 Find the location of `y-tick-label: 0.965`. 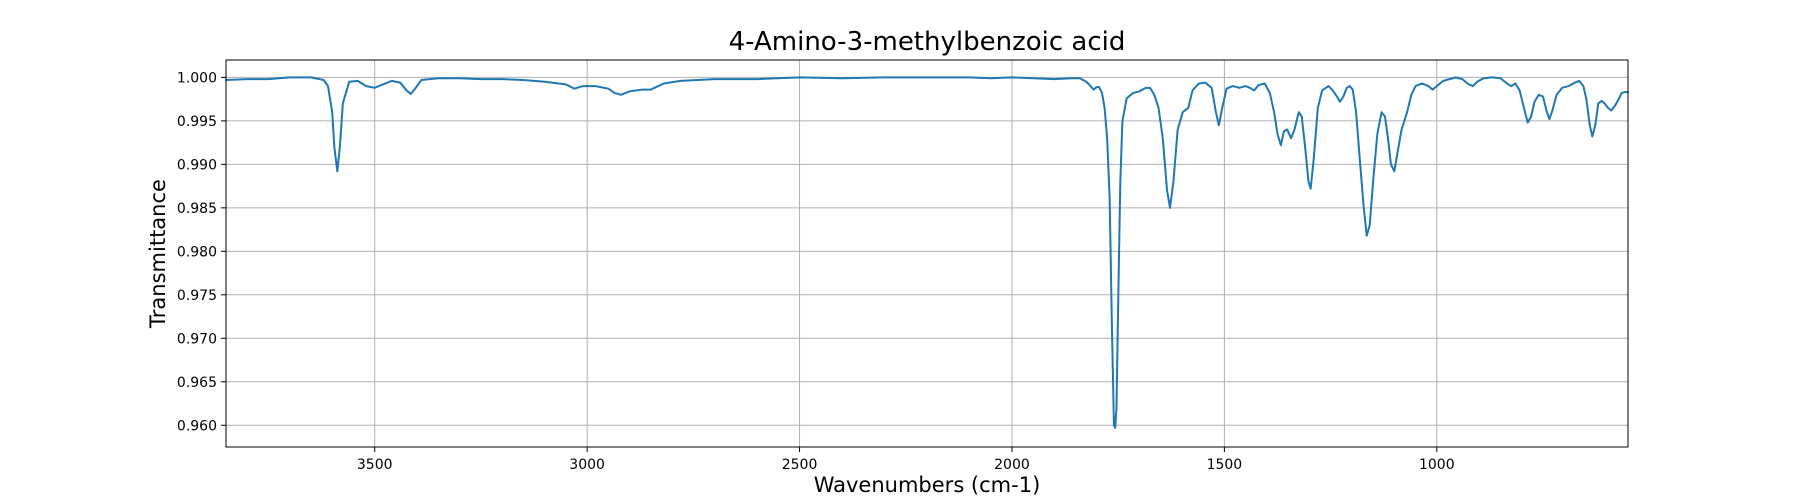

y-tick-label: 0.965 is located at coordinates (197, 383).